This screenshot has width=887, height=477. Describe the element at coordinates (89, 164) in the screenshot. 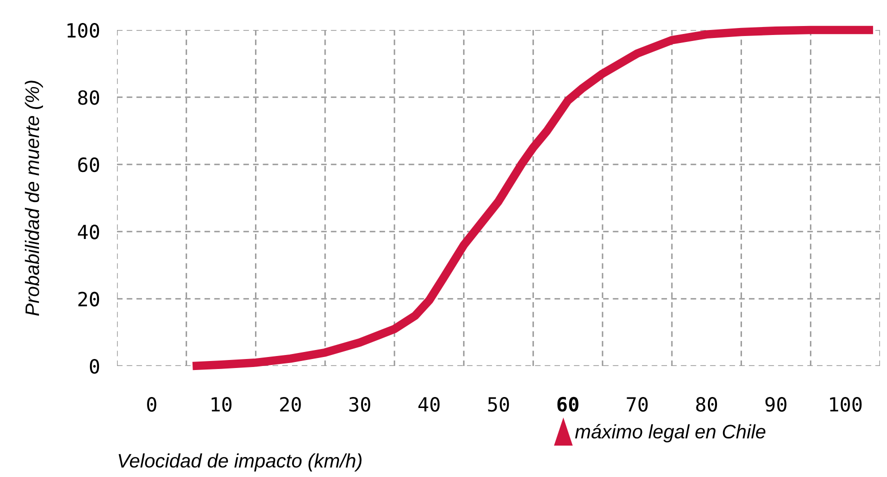

I see `y-tick-label: 60` at that location.